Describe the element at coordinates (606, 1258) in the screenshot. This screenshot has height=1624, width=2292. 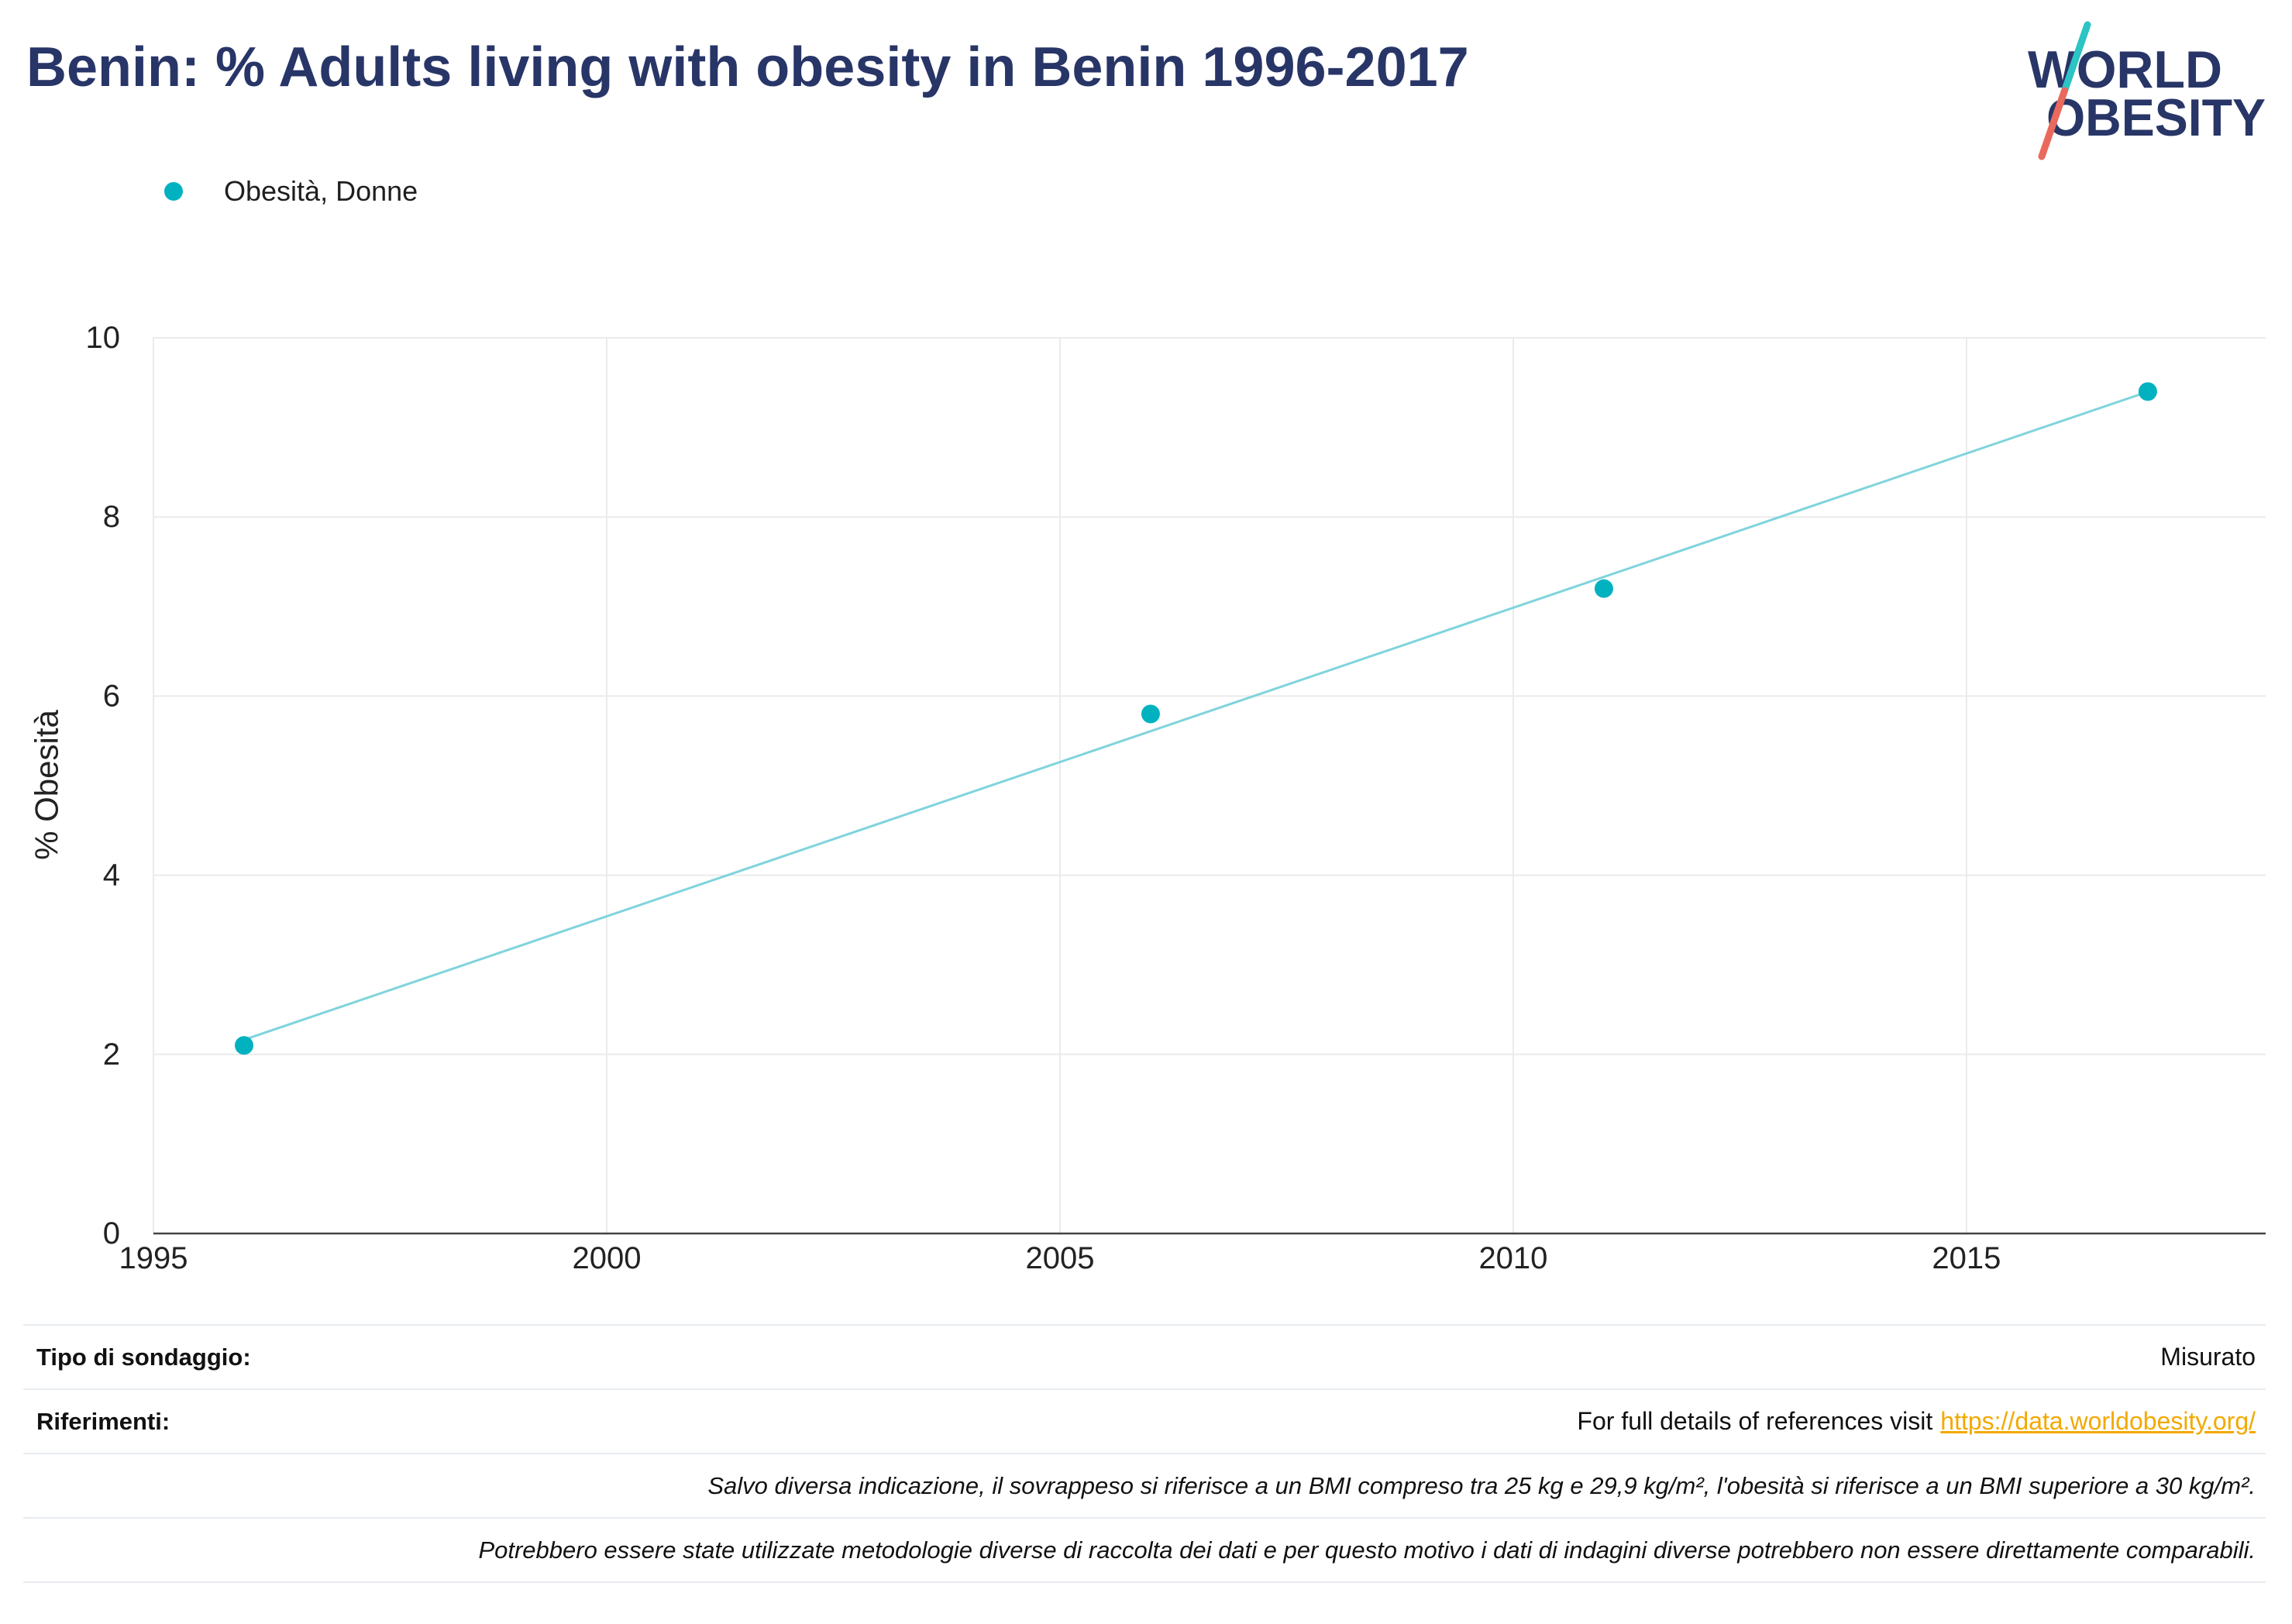
I see `x-tick-label-2000: 2000` at that location.